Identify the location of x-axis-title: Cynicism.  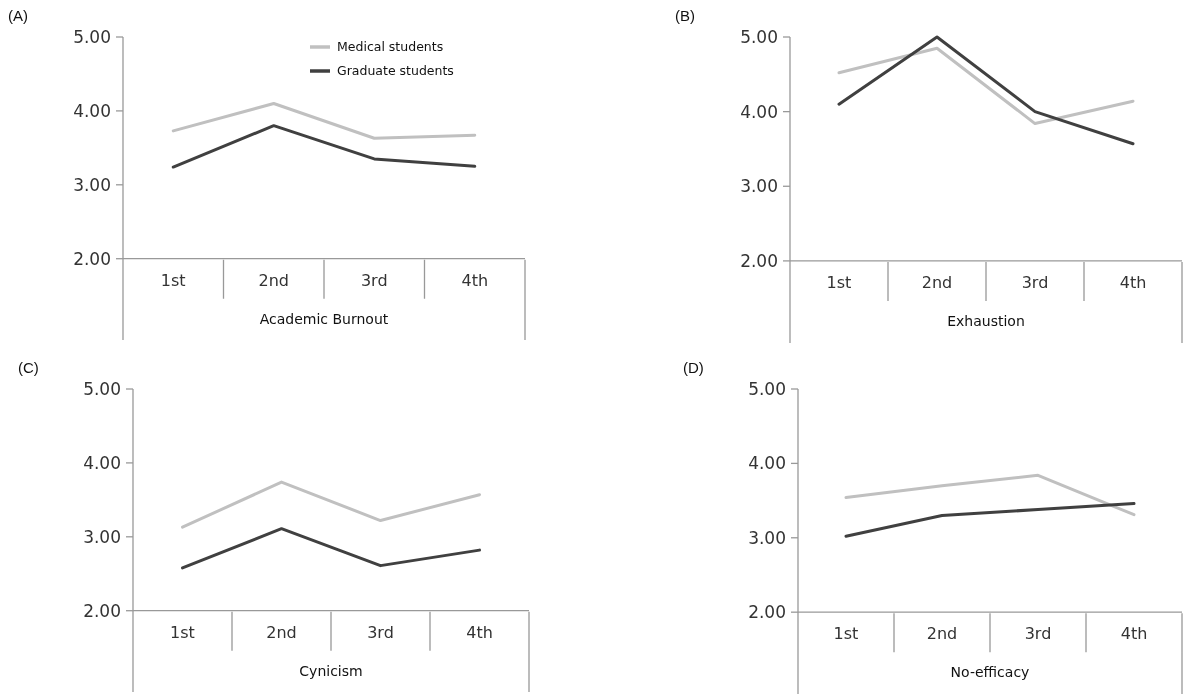
(331, 670).